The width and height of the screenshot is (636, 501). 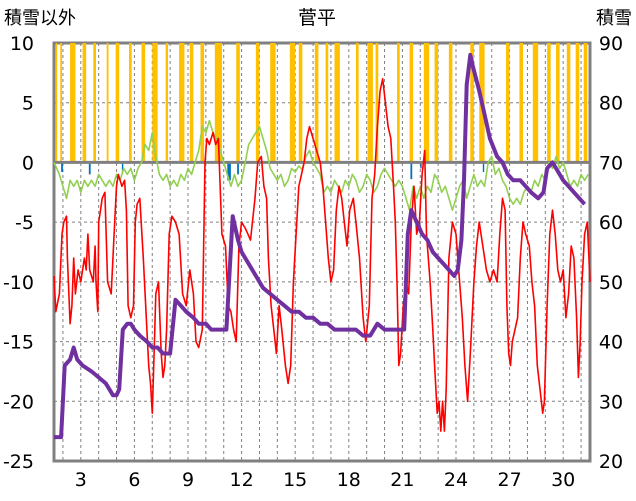 What do you see at coordinates (28, 163) in the screenshot?
I see `left-tick-label: 0` at bounding box center [28, 163].